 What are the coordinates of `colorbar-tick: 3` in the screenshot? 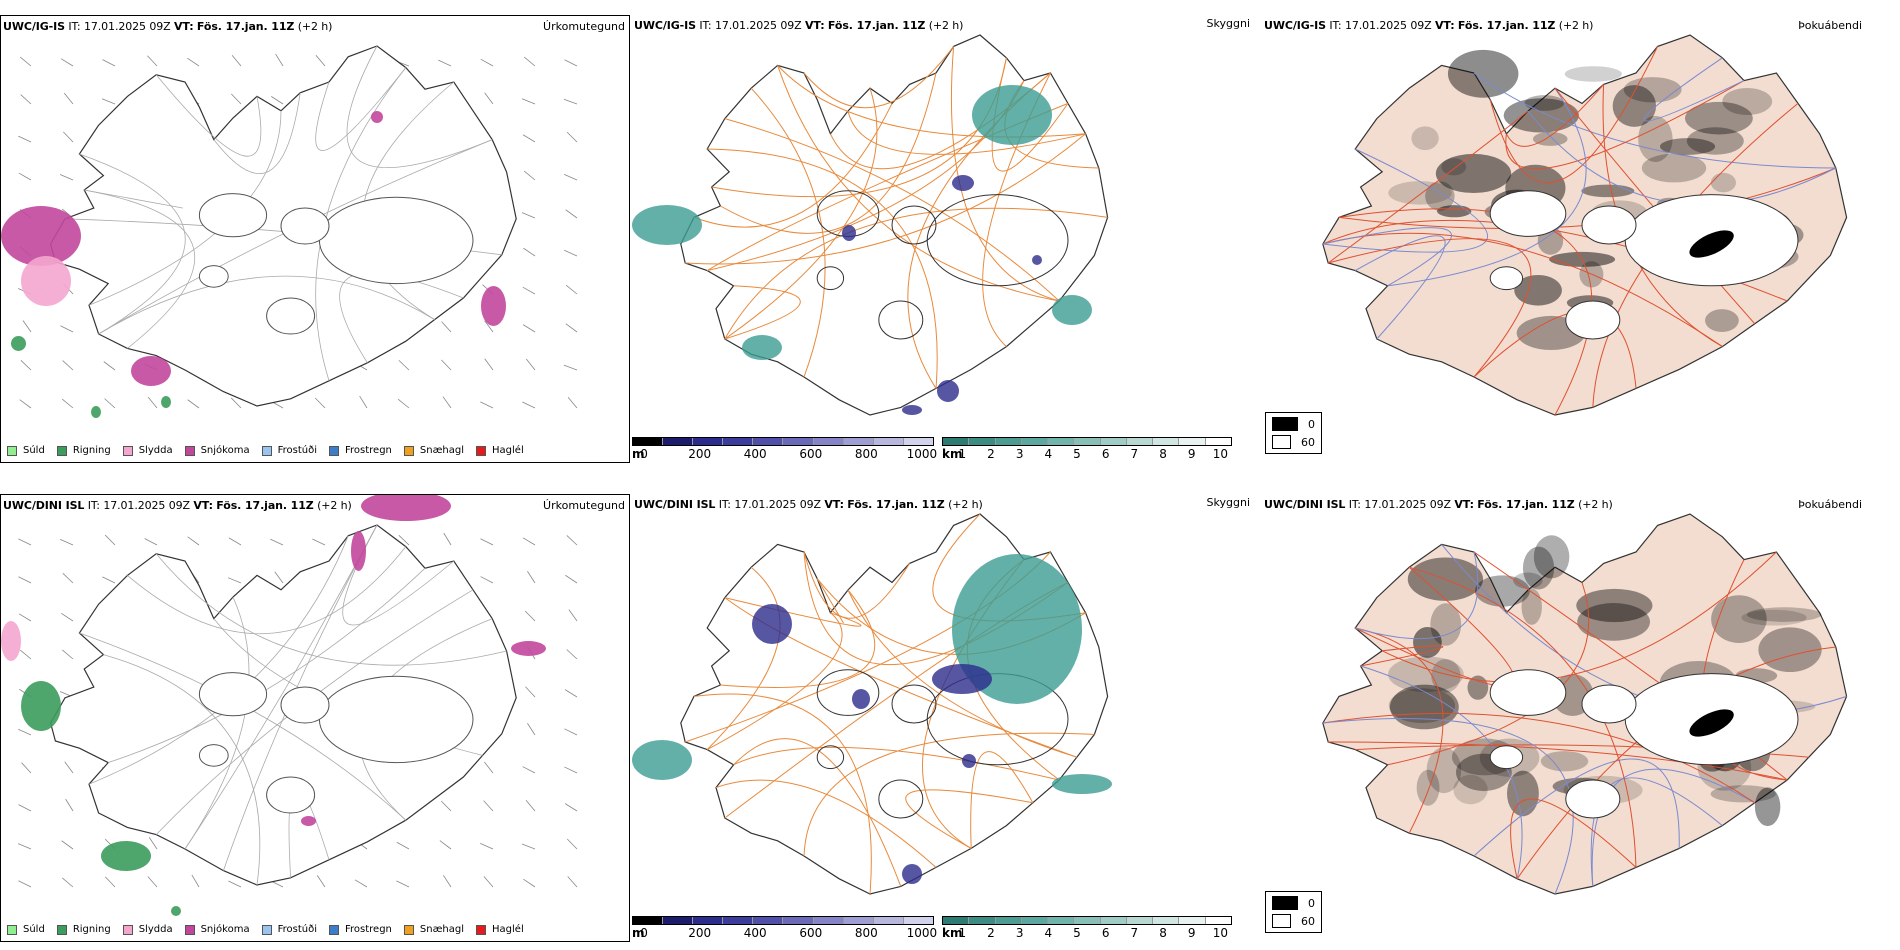 It's located at (1019, 933).